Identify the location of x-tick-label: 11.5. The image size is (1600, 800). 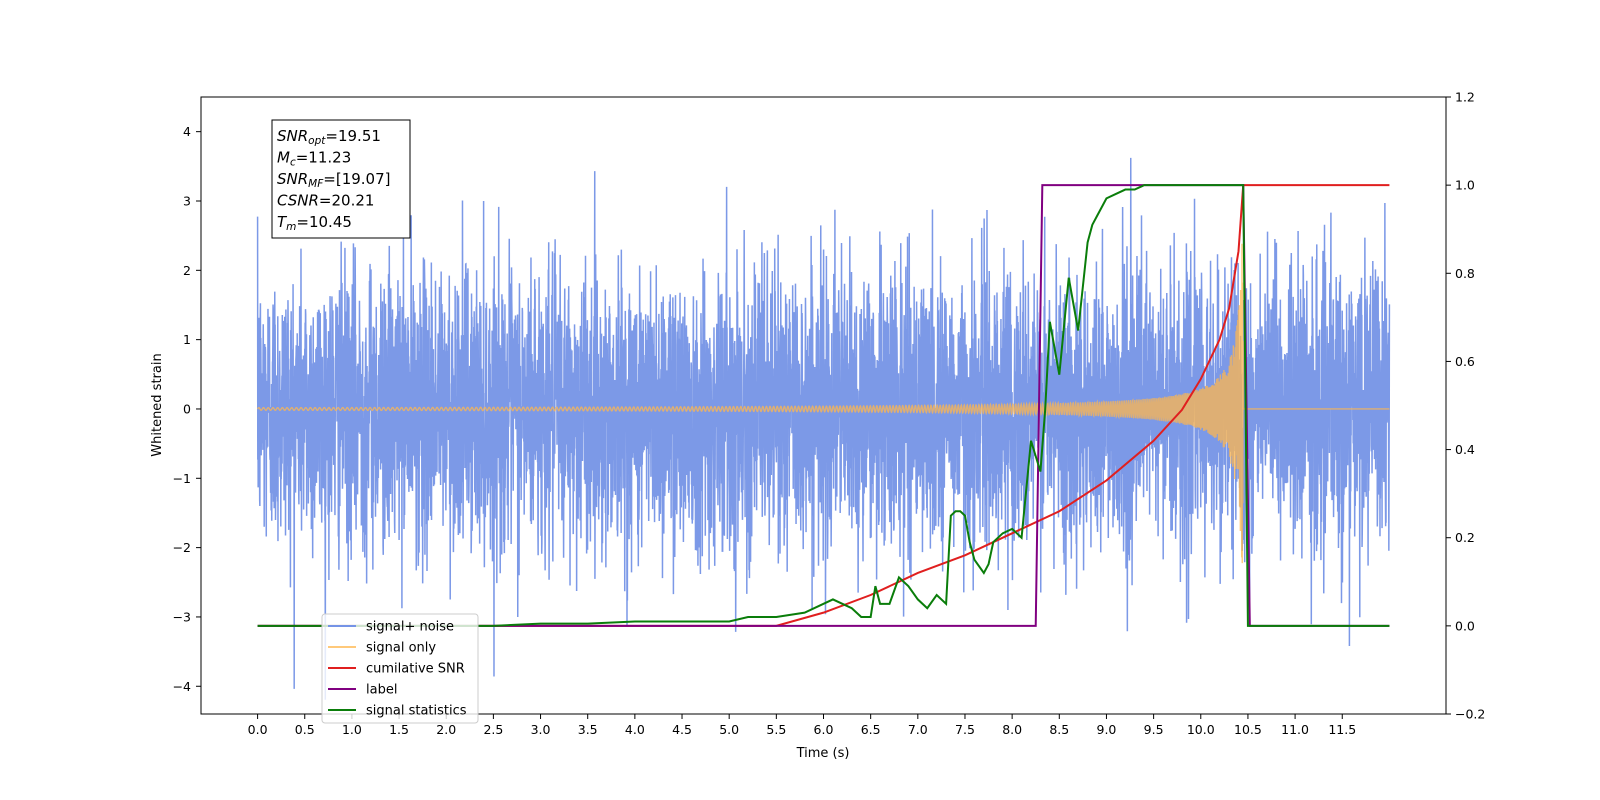
(1342, 729).